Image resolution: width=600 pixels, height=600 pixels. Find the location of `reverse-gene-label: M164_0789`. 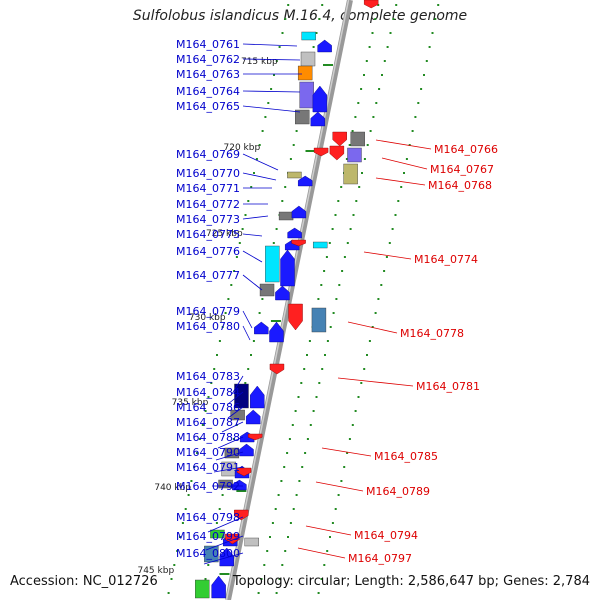

reverse-gene-label: M164_0789 is located at coordinates (398, 491).